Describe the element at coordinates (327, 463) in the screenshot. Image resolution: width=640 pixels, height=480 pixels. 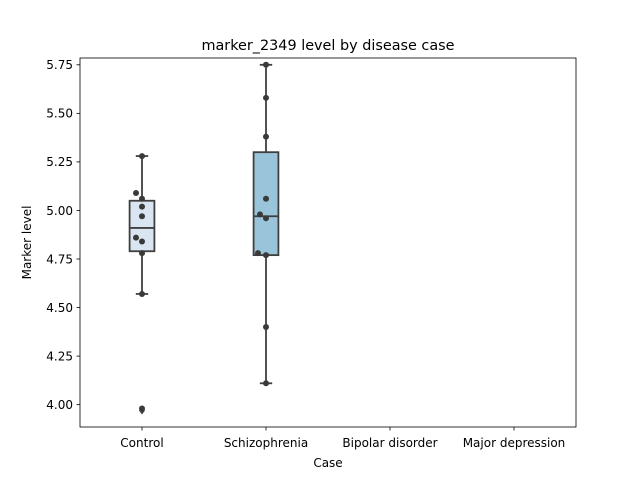
I see `x-axis-label: Case` at that location.